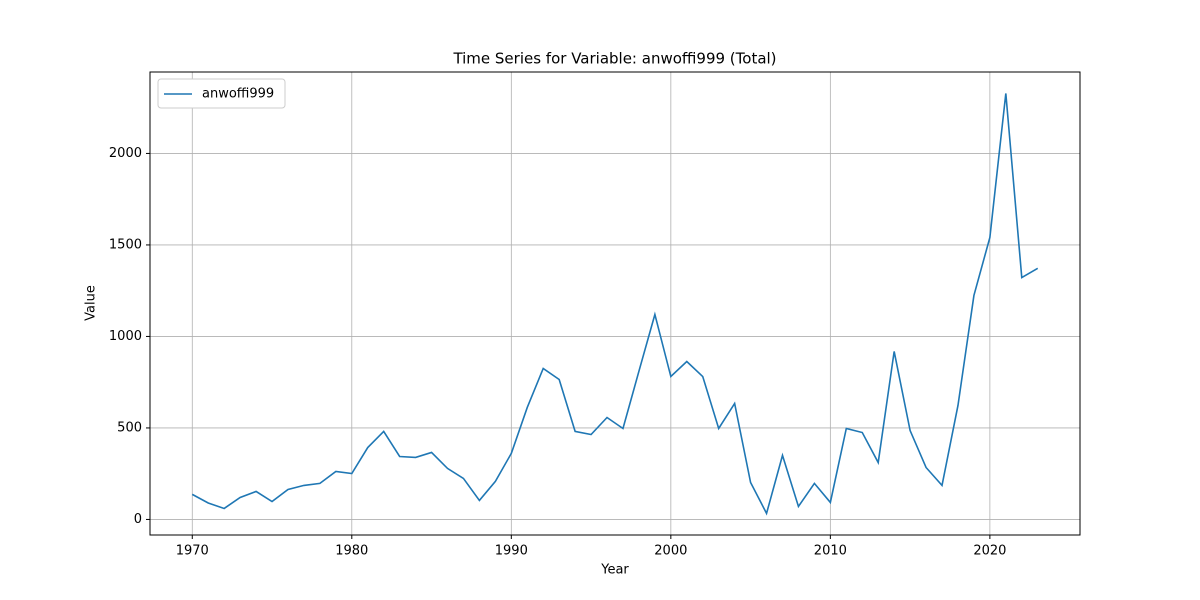  What do you see at coordinates (125, 244) in the screenshot?
I see `y-tick-label: 1500` at bounding box center [125, 244].